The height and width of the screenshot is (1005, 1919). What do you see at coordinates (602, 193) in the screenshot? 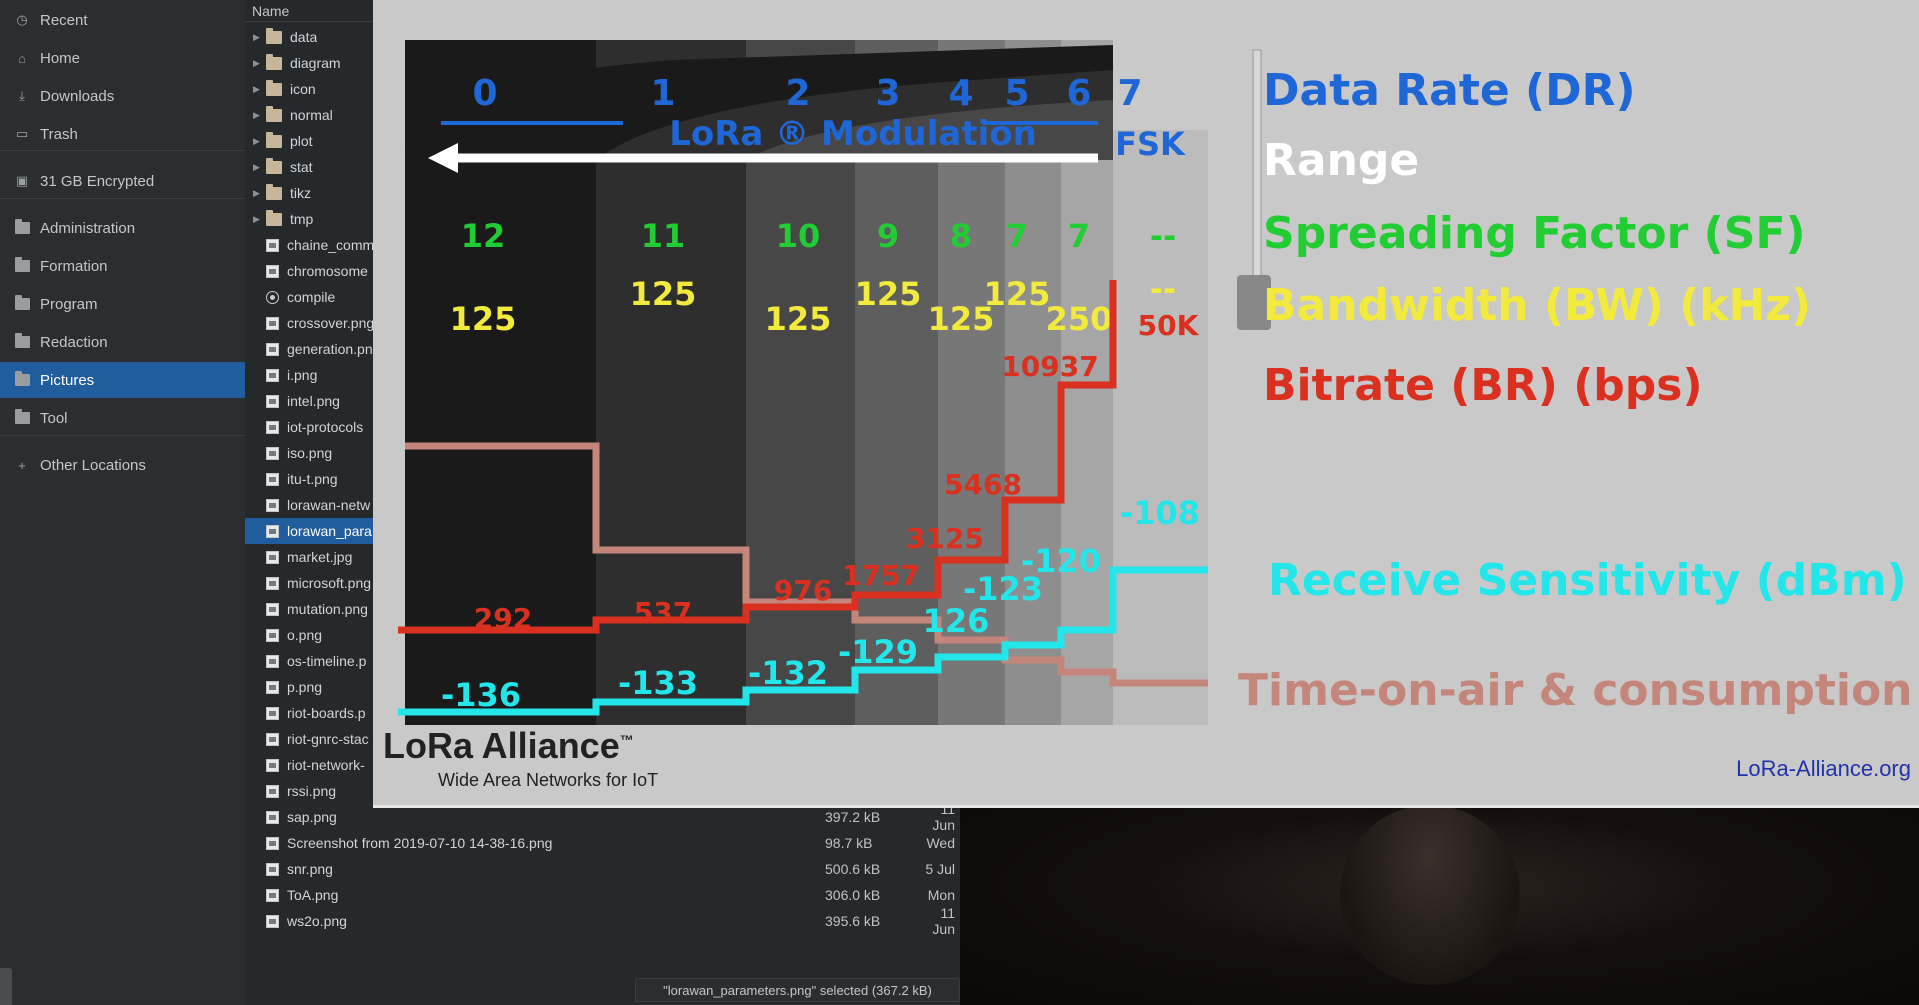
I see `file-row: ▶ tikz` at bounding box center [602, 193].